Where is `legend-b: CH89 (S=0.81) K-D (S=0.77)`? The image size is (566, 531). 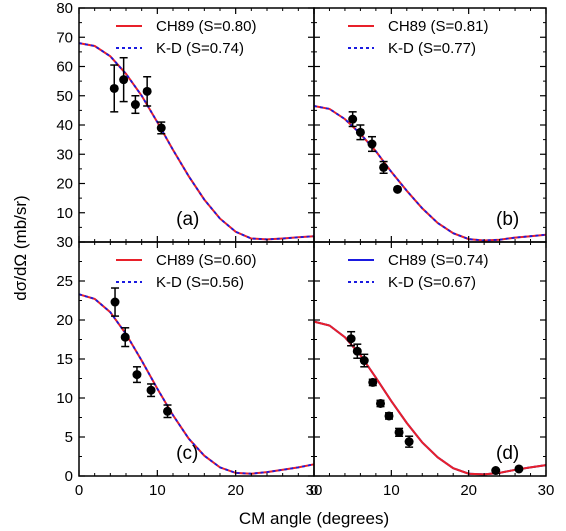
legend-b: CH89 (S=0.81) K-D (S=0.77) is located at coordinates (418, 37).